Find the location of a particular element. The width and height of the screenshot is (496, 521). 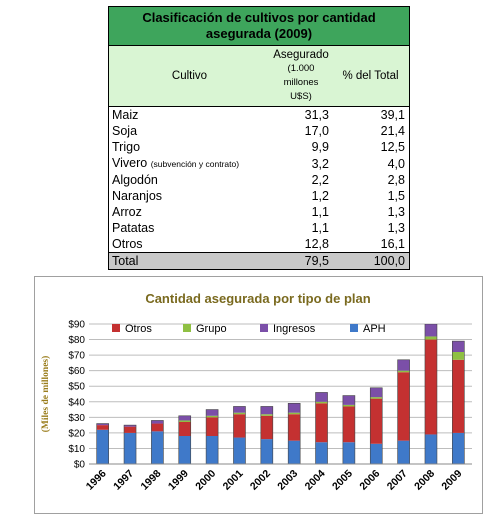

bar-aph-1998 is located at coordinates (157, 447).